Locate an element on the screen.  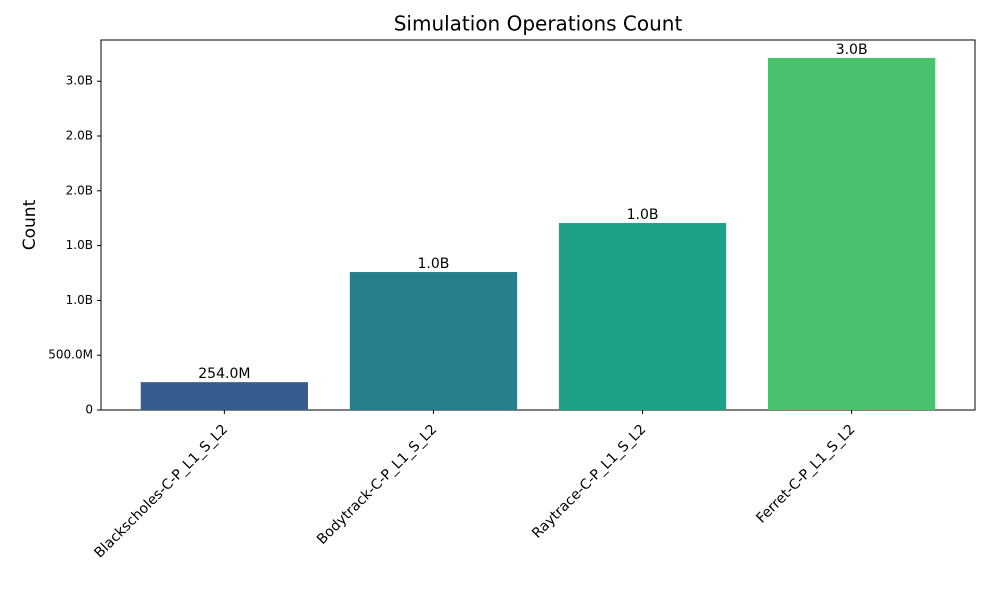
x-tick-label: Bodytrack-C-P_L1_S_L2 is located at coordinates (377, 485).